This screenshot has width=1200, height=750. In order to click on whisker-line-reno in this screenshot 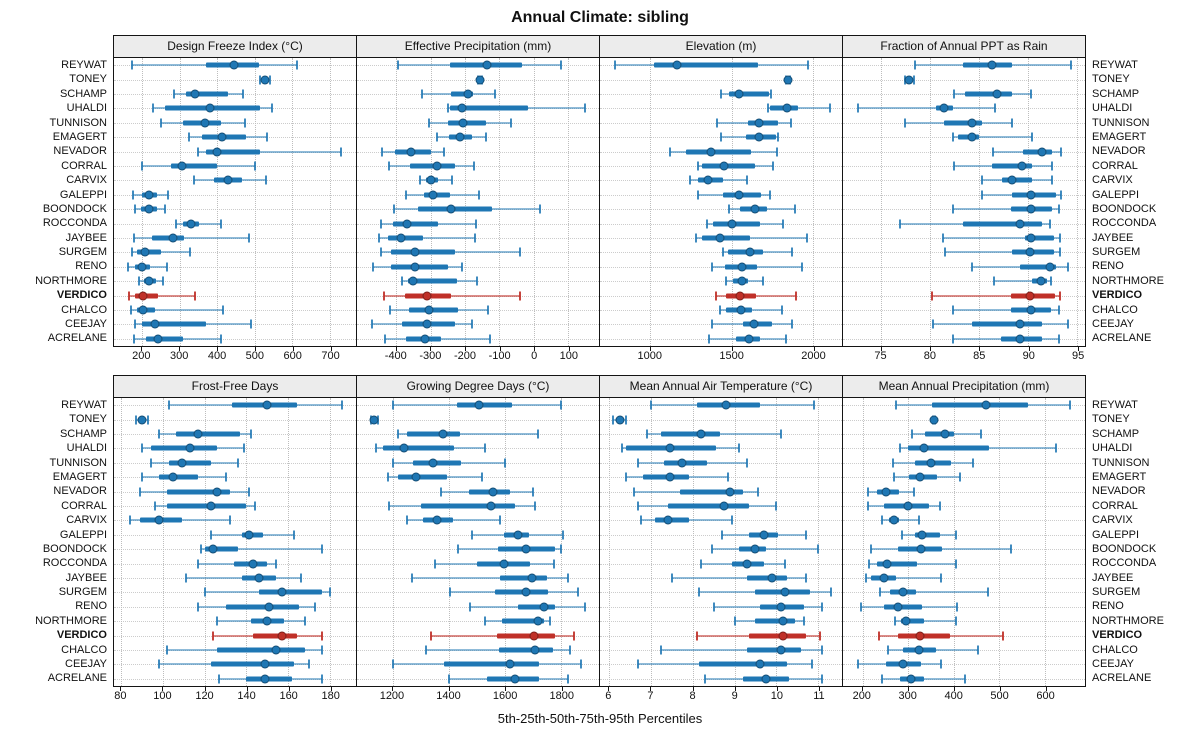, I will do `click(756, 266)`.